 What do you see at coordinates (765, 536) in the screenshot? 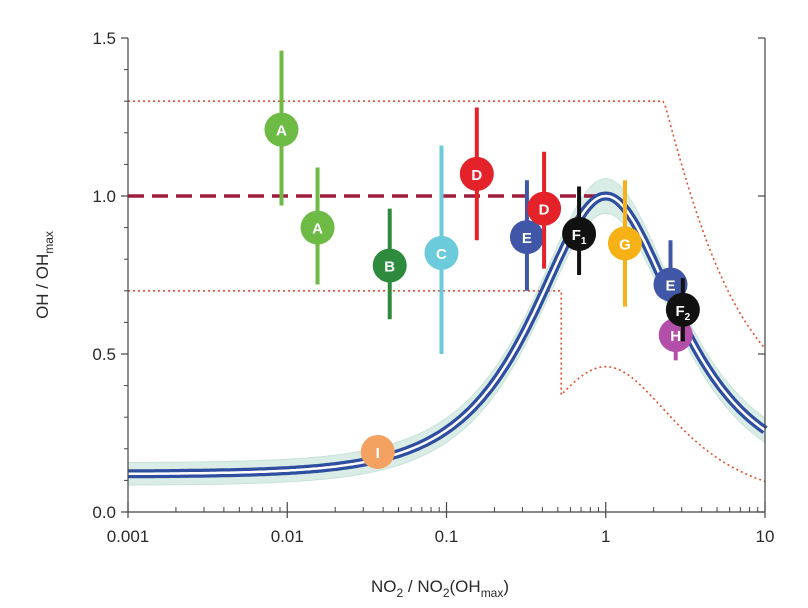
I see `x-tick-label: 10` at bounding box center [765, 536].